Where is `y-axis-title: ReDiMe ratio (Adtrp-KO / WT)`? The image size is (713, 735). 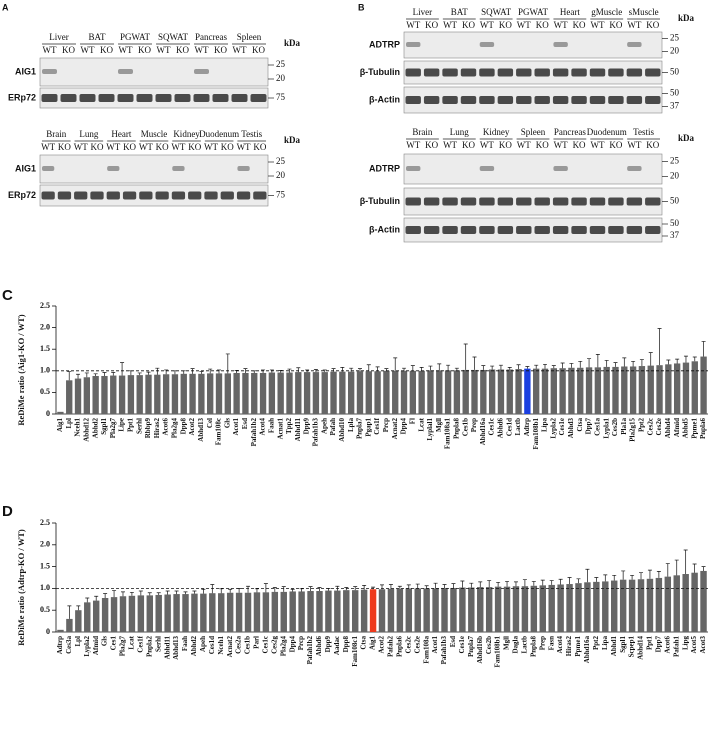
y-axis-title: ReDiMe ratio (Adtrp-KO / WT) is located at coordinates (21, 587).